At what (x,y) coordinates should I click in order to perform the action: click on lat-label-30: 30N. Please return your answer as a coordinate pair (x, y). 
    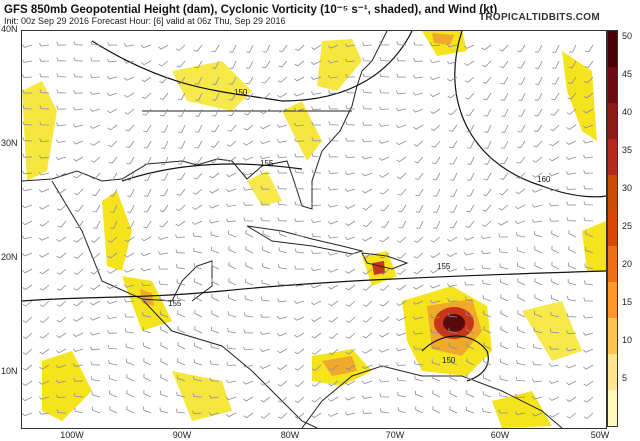
    Looking at the image, I should click on (9, 143).